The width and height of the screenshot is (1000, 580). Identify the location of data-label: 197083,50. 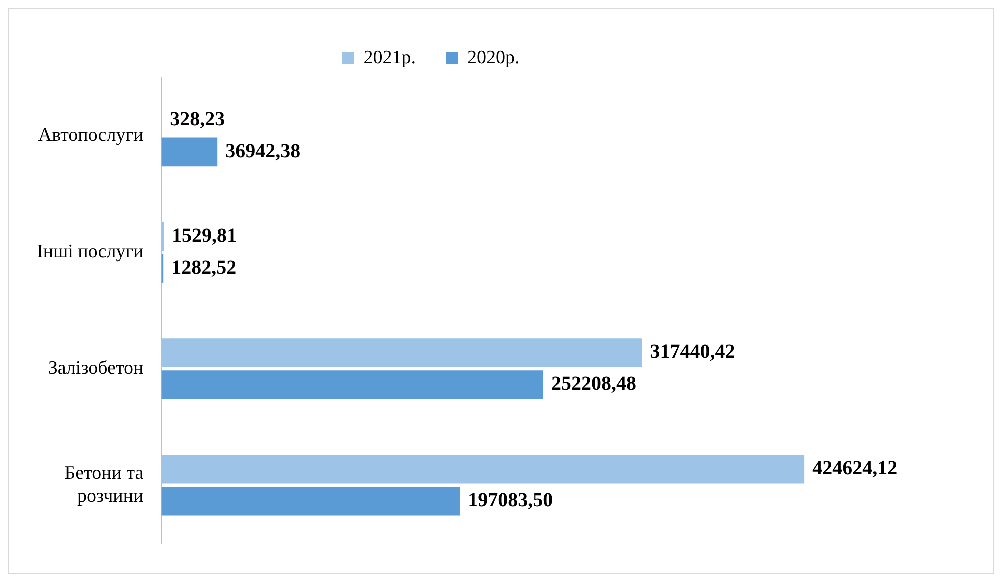
(511, 501).